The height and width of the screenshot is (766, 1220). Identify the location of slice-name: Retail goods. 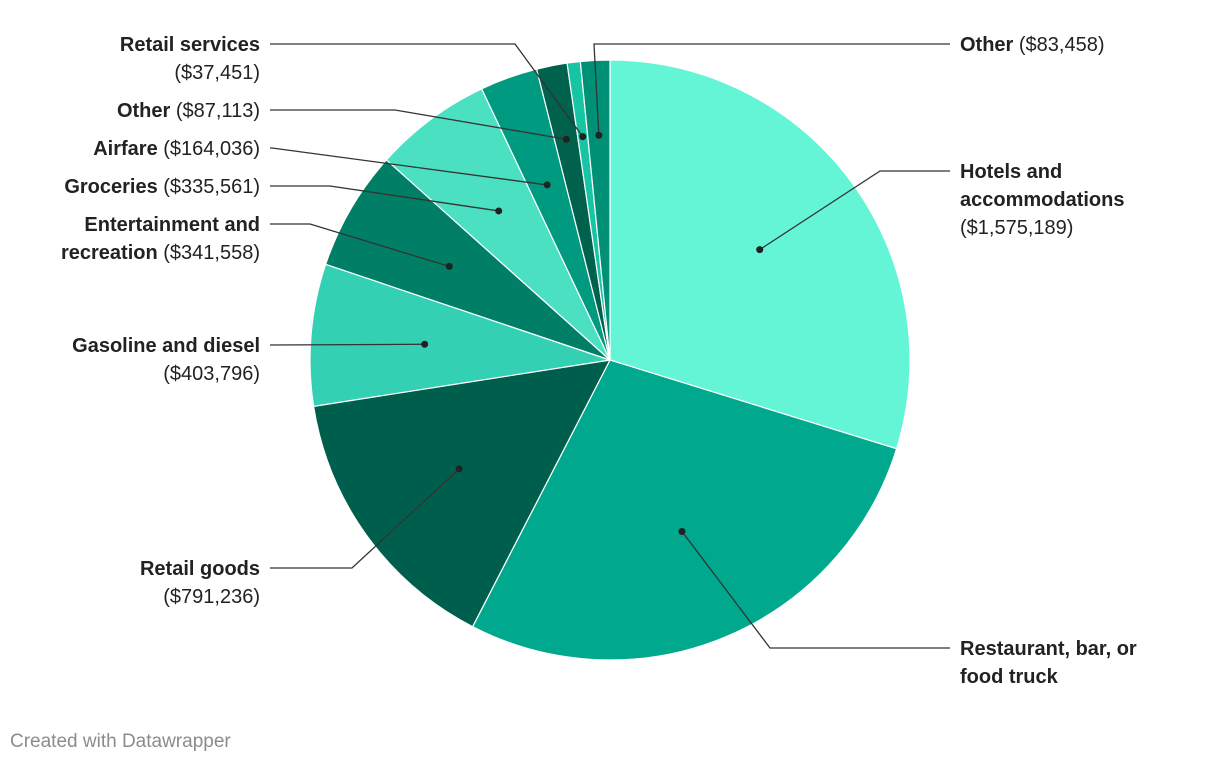
(200, 569).